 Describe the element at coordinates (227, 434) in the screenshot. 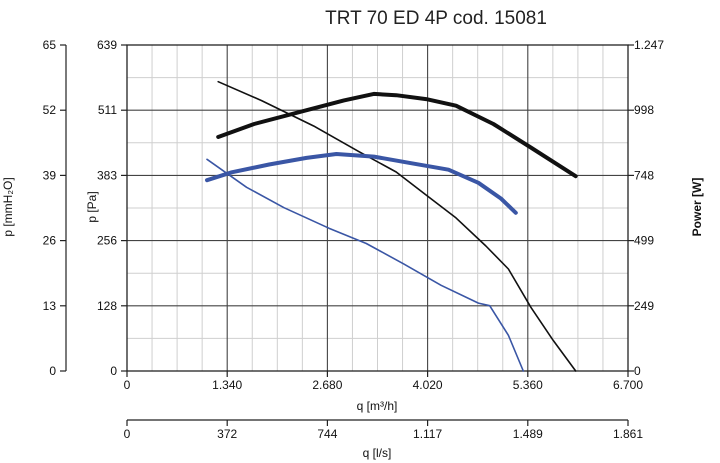

I see `x2-tick-label: 372` at that location.